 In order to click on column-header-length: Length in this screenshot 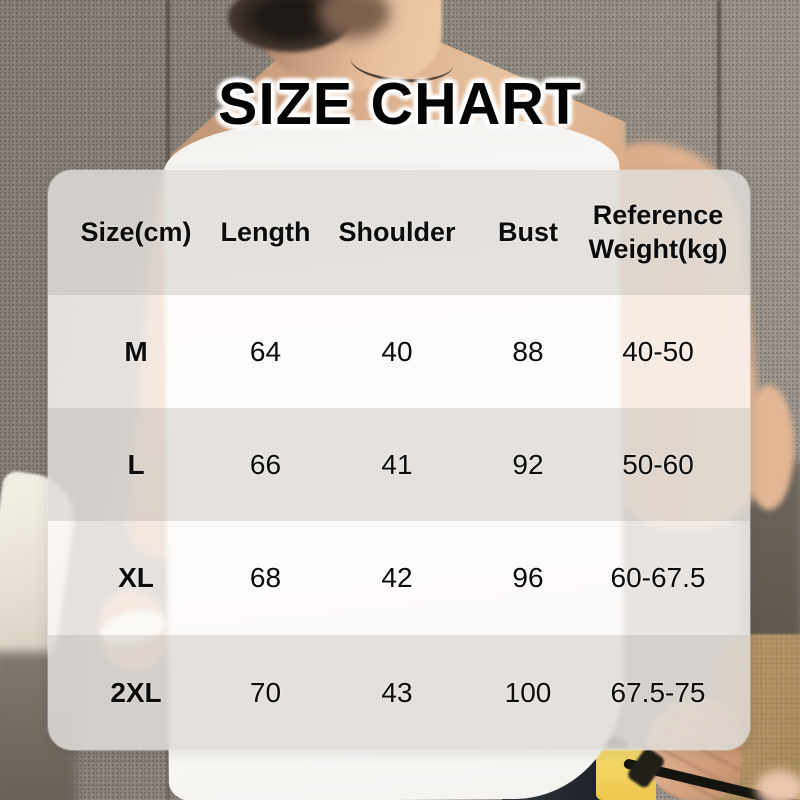, I will do `click(265, 231)`.